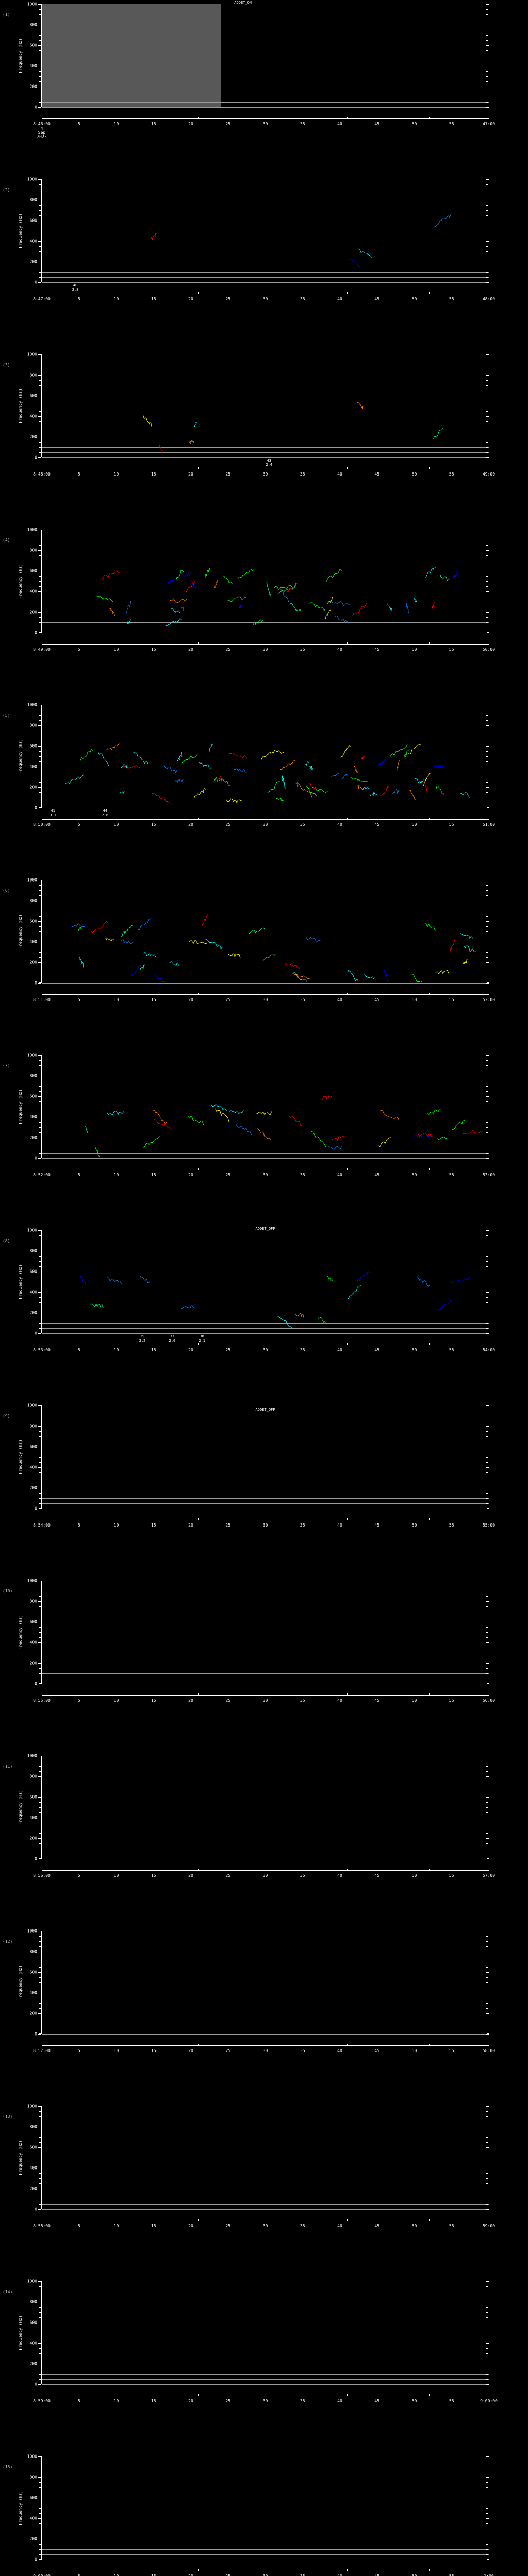  What do you see at coordinates (228, 474) in the screenshot?
I see `x-axis-tick-label: 25` at bounding box center [228, 474].